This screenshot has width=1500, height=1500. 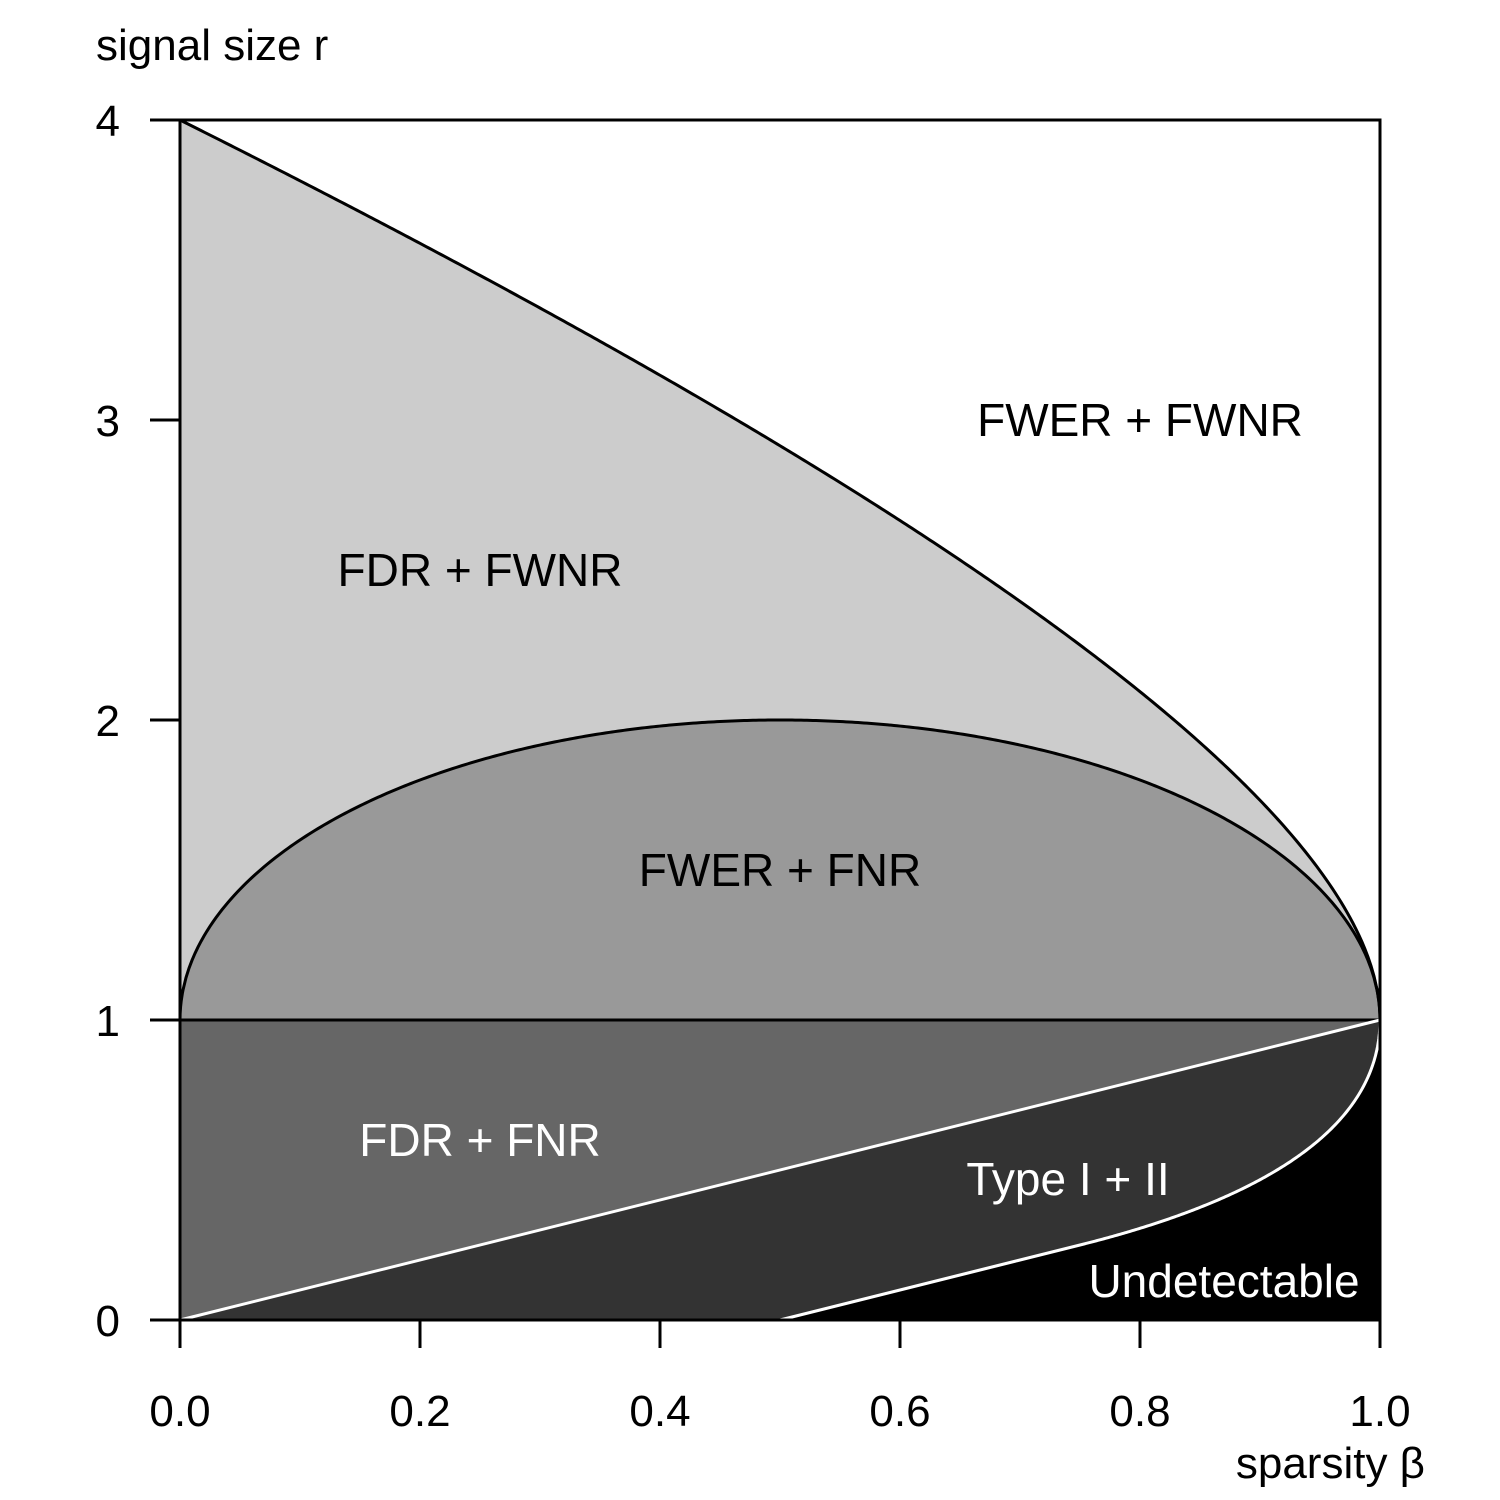 I want to click on x-axis-label: sparsity β, so click(x=1330, y=1463).